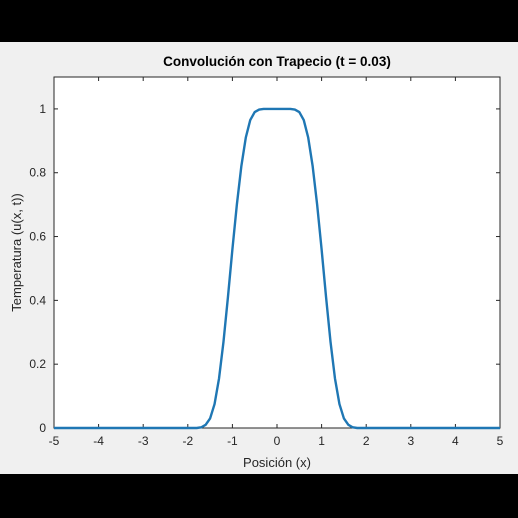  What do you see at coordinates (277, 61) in the screenshot?
I see `chart-title: Convolución con Trapecio (t = 0.03)` at bounding box center [277, 61].